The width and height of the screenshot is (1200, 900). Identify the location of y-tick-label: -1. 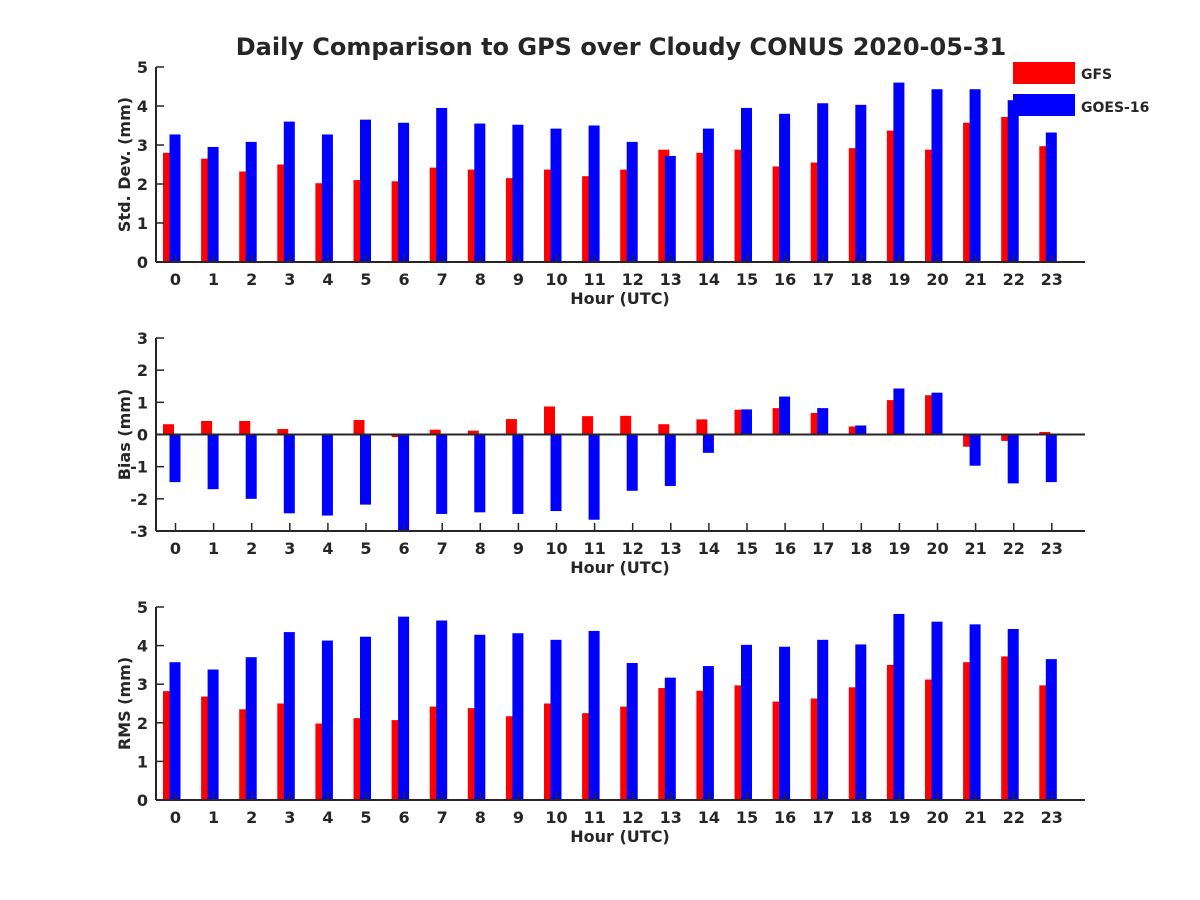
(139, 467).